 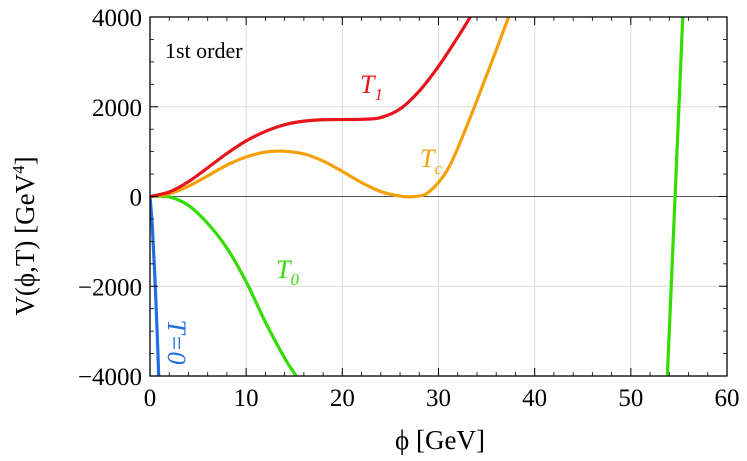 What do you see at coordinates (440, 440) in the screenshot?
I see `x-axis-label: ϕ [GeV]` at bounding box center [440, 440].